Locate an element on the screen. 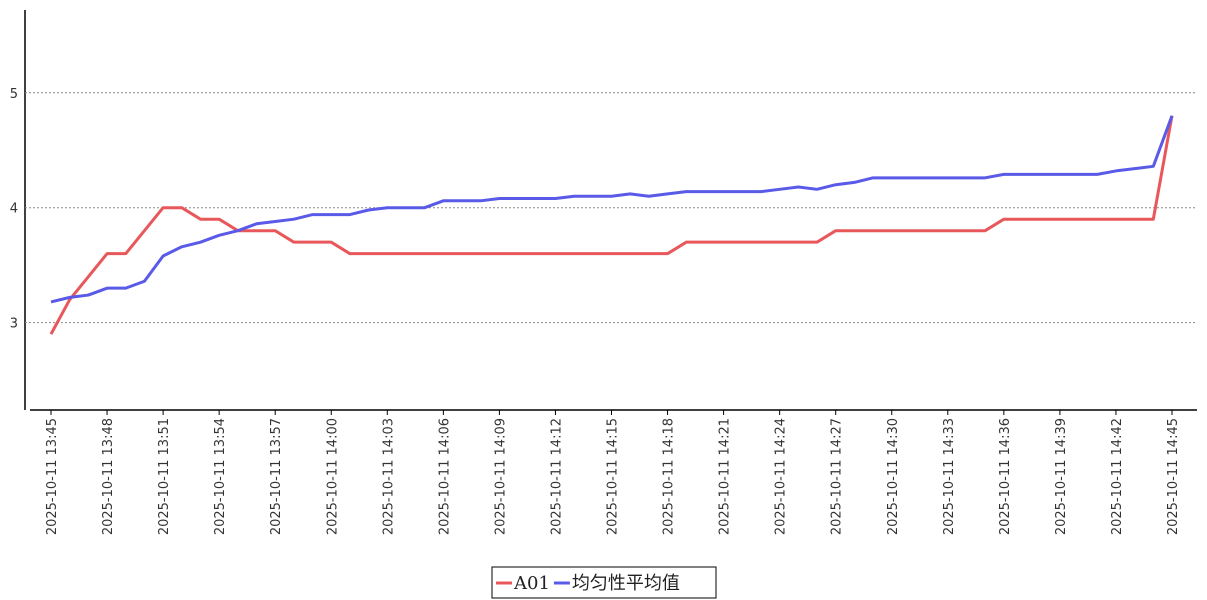  x-tick-label: 2025-10-11 14:18 is located at coordinates (669, 476).